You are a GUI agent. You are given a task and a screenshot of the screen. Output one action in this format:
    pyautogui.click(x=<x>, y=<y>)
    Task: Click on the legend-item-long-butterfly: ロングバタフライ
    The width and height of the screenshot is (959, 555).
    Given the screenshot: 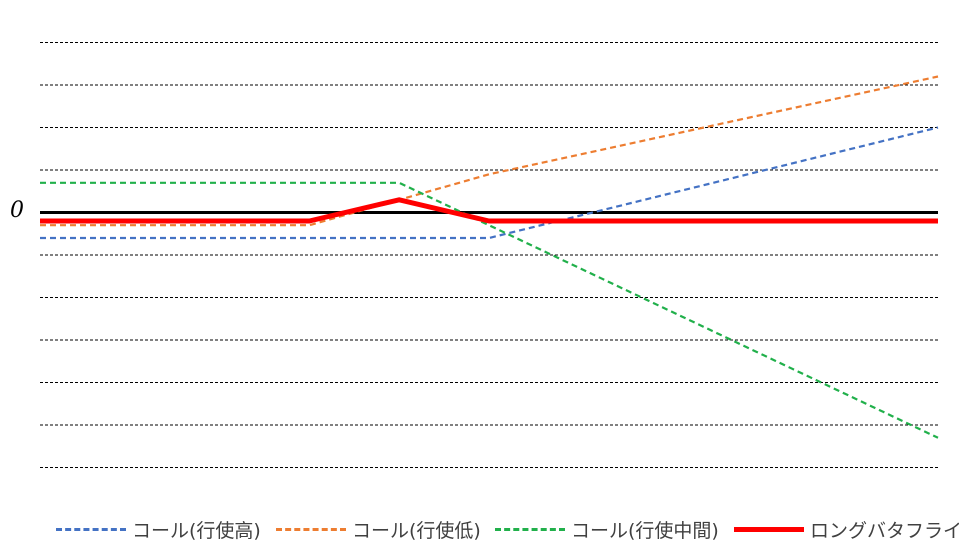 What is the action you would take?
    pyautogui.click(x=846, y=529)
    